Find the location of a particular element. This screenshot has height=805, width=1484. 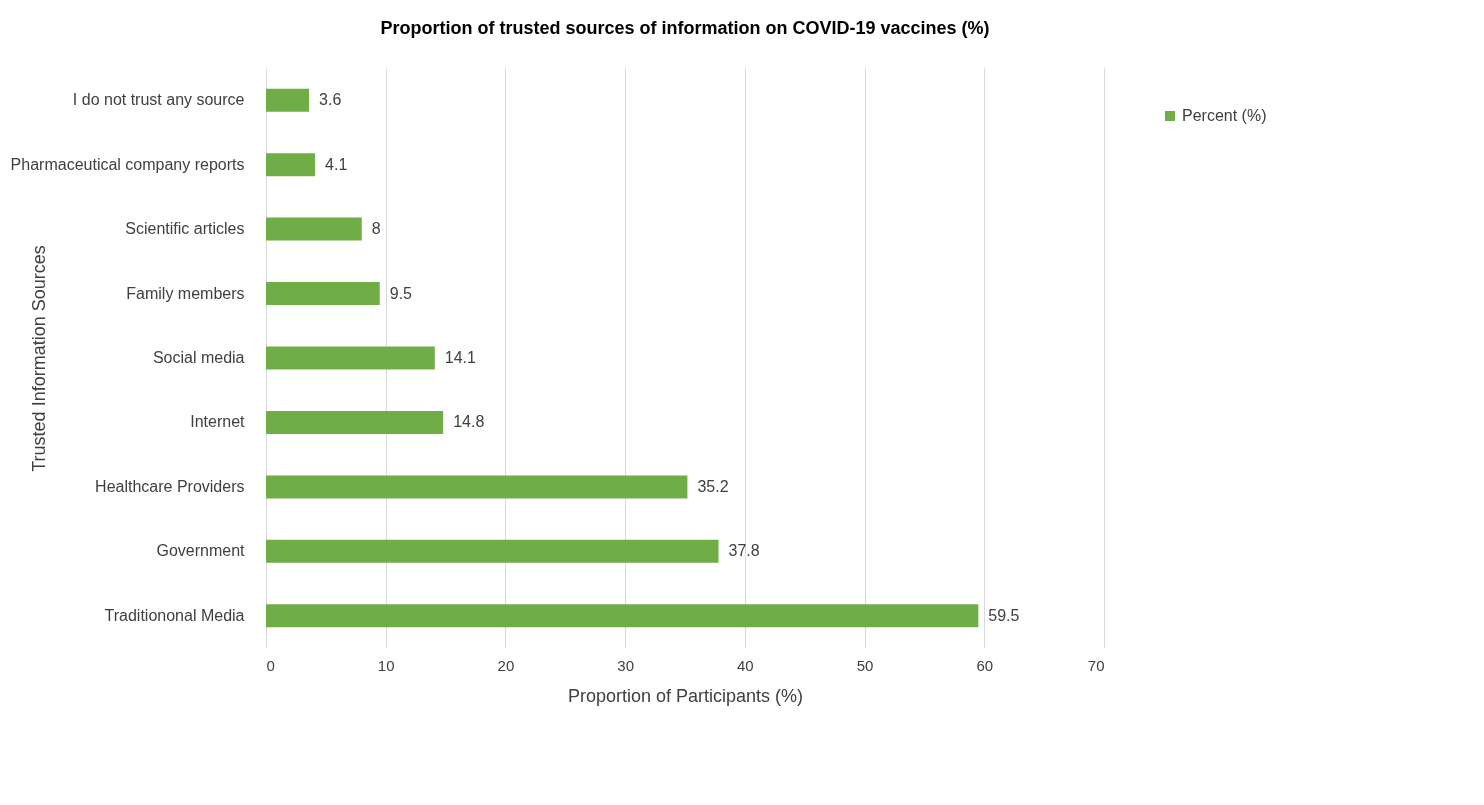

y-tick-label: Social media is located at coordinates (198, 357).